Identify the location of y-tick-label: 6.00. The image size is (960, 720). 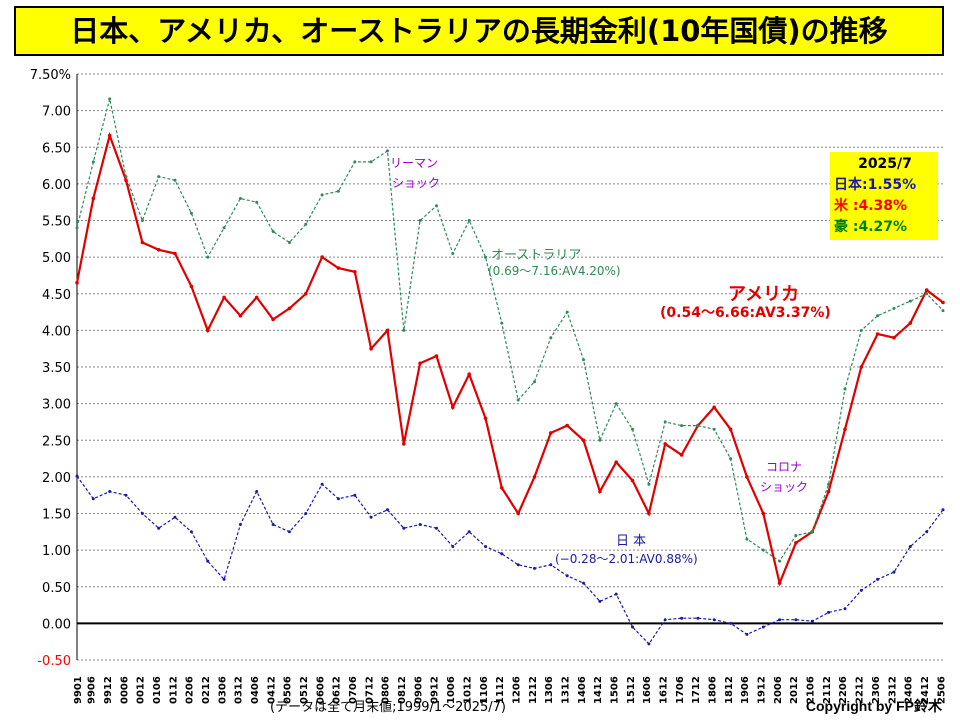
(56, 185).